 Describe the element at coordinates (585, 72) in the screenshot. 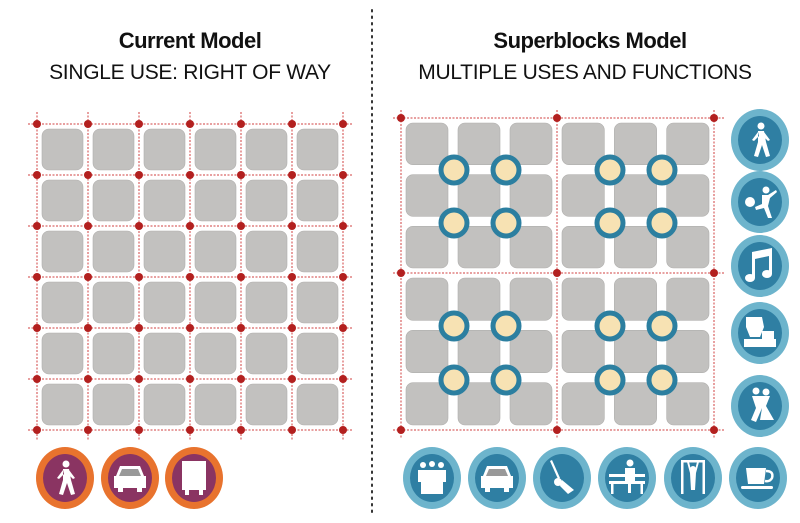

I see `right-subtitle: MULTIPLE USES AND FUNCTIONS` at that location.